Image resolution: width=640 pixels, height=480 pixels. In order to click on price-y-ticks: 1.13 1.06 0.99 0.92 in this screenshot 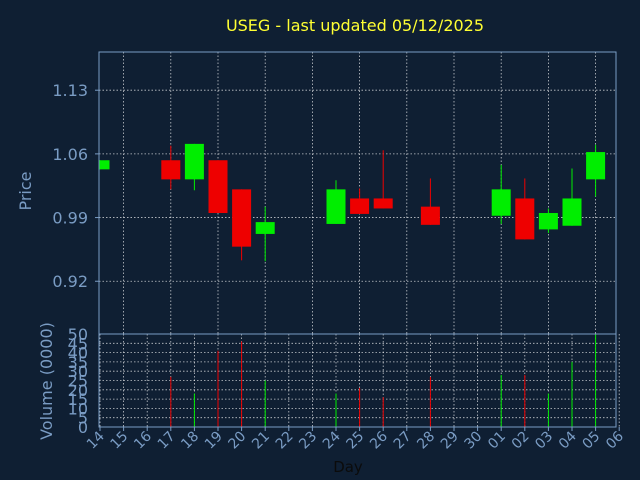, I will do `click(75, 186)`.